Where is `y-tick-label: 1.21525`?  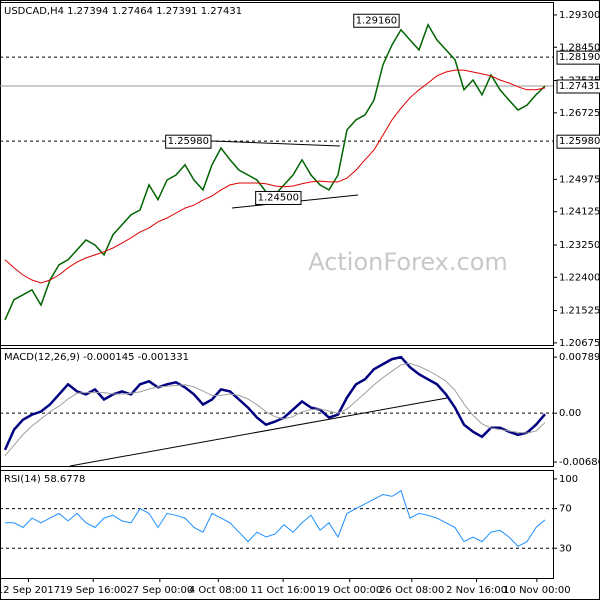
y-tick-label: 1.21525 is located at coordinates (579, 311).